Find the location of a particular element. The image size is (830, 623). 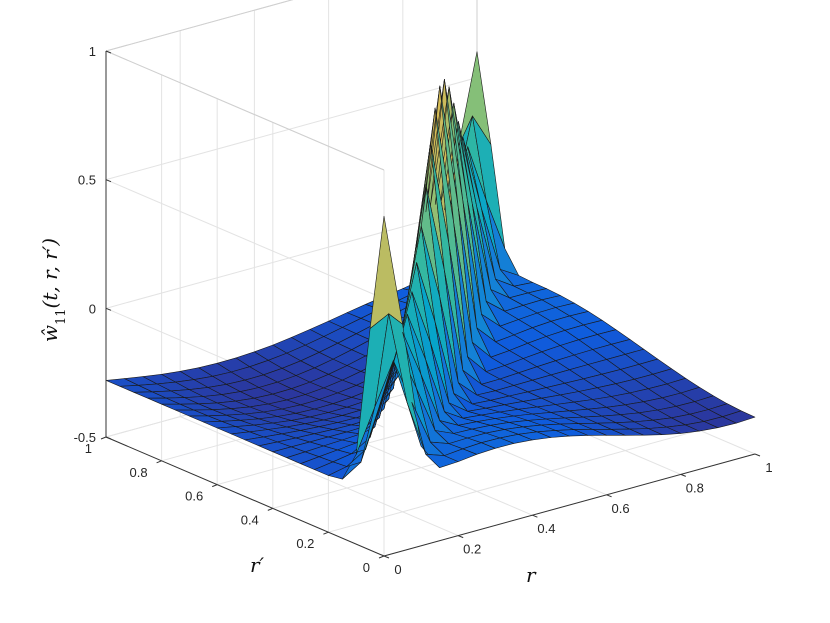

x-tick-label: 0 is located at coordinates (397, 569).